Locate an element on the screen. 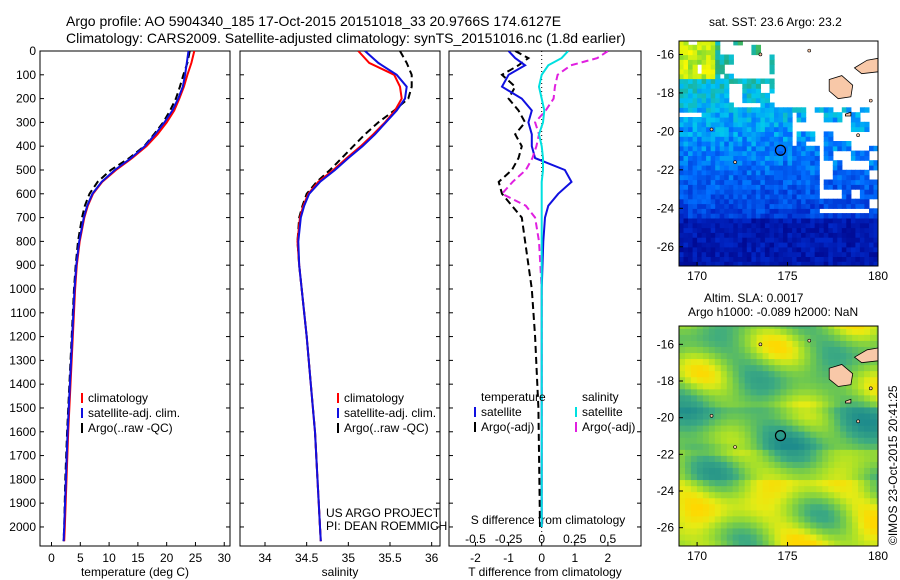 The width and height of the screenshot is (900, 580). s-tick-label: -0.5 is located at coordinates (475, 539).